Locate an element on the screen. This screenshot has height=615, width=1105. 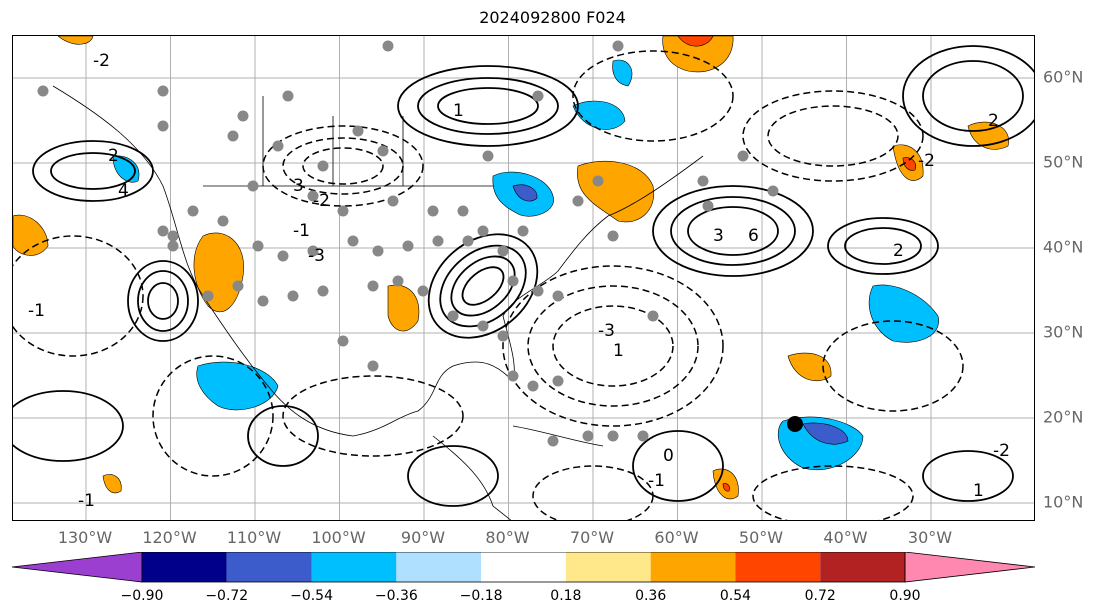
longitude-label: 120°W is located at coordinates (169, 537).